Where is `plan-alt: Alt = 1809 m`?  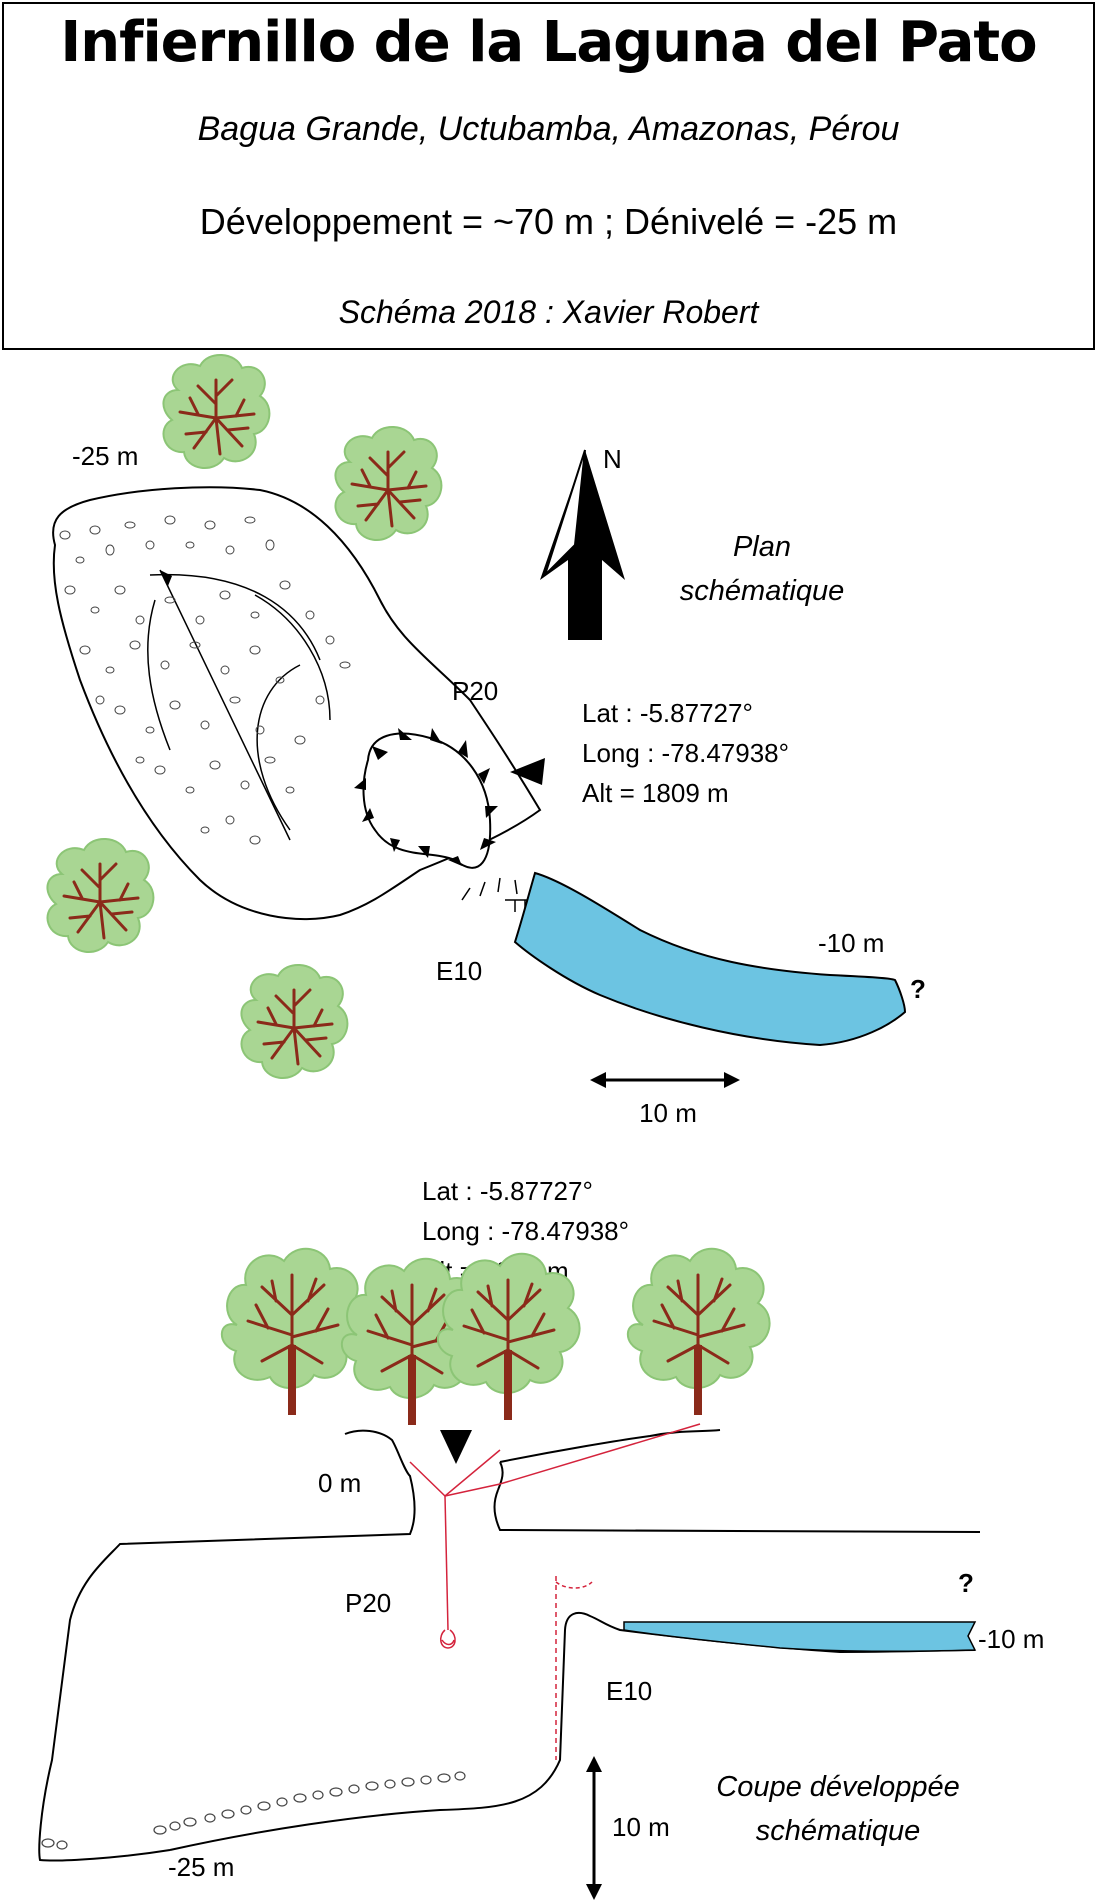 plan-alt: Alt = 1809 m is located at coordinates (655, 793).